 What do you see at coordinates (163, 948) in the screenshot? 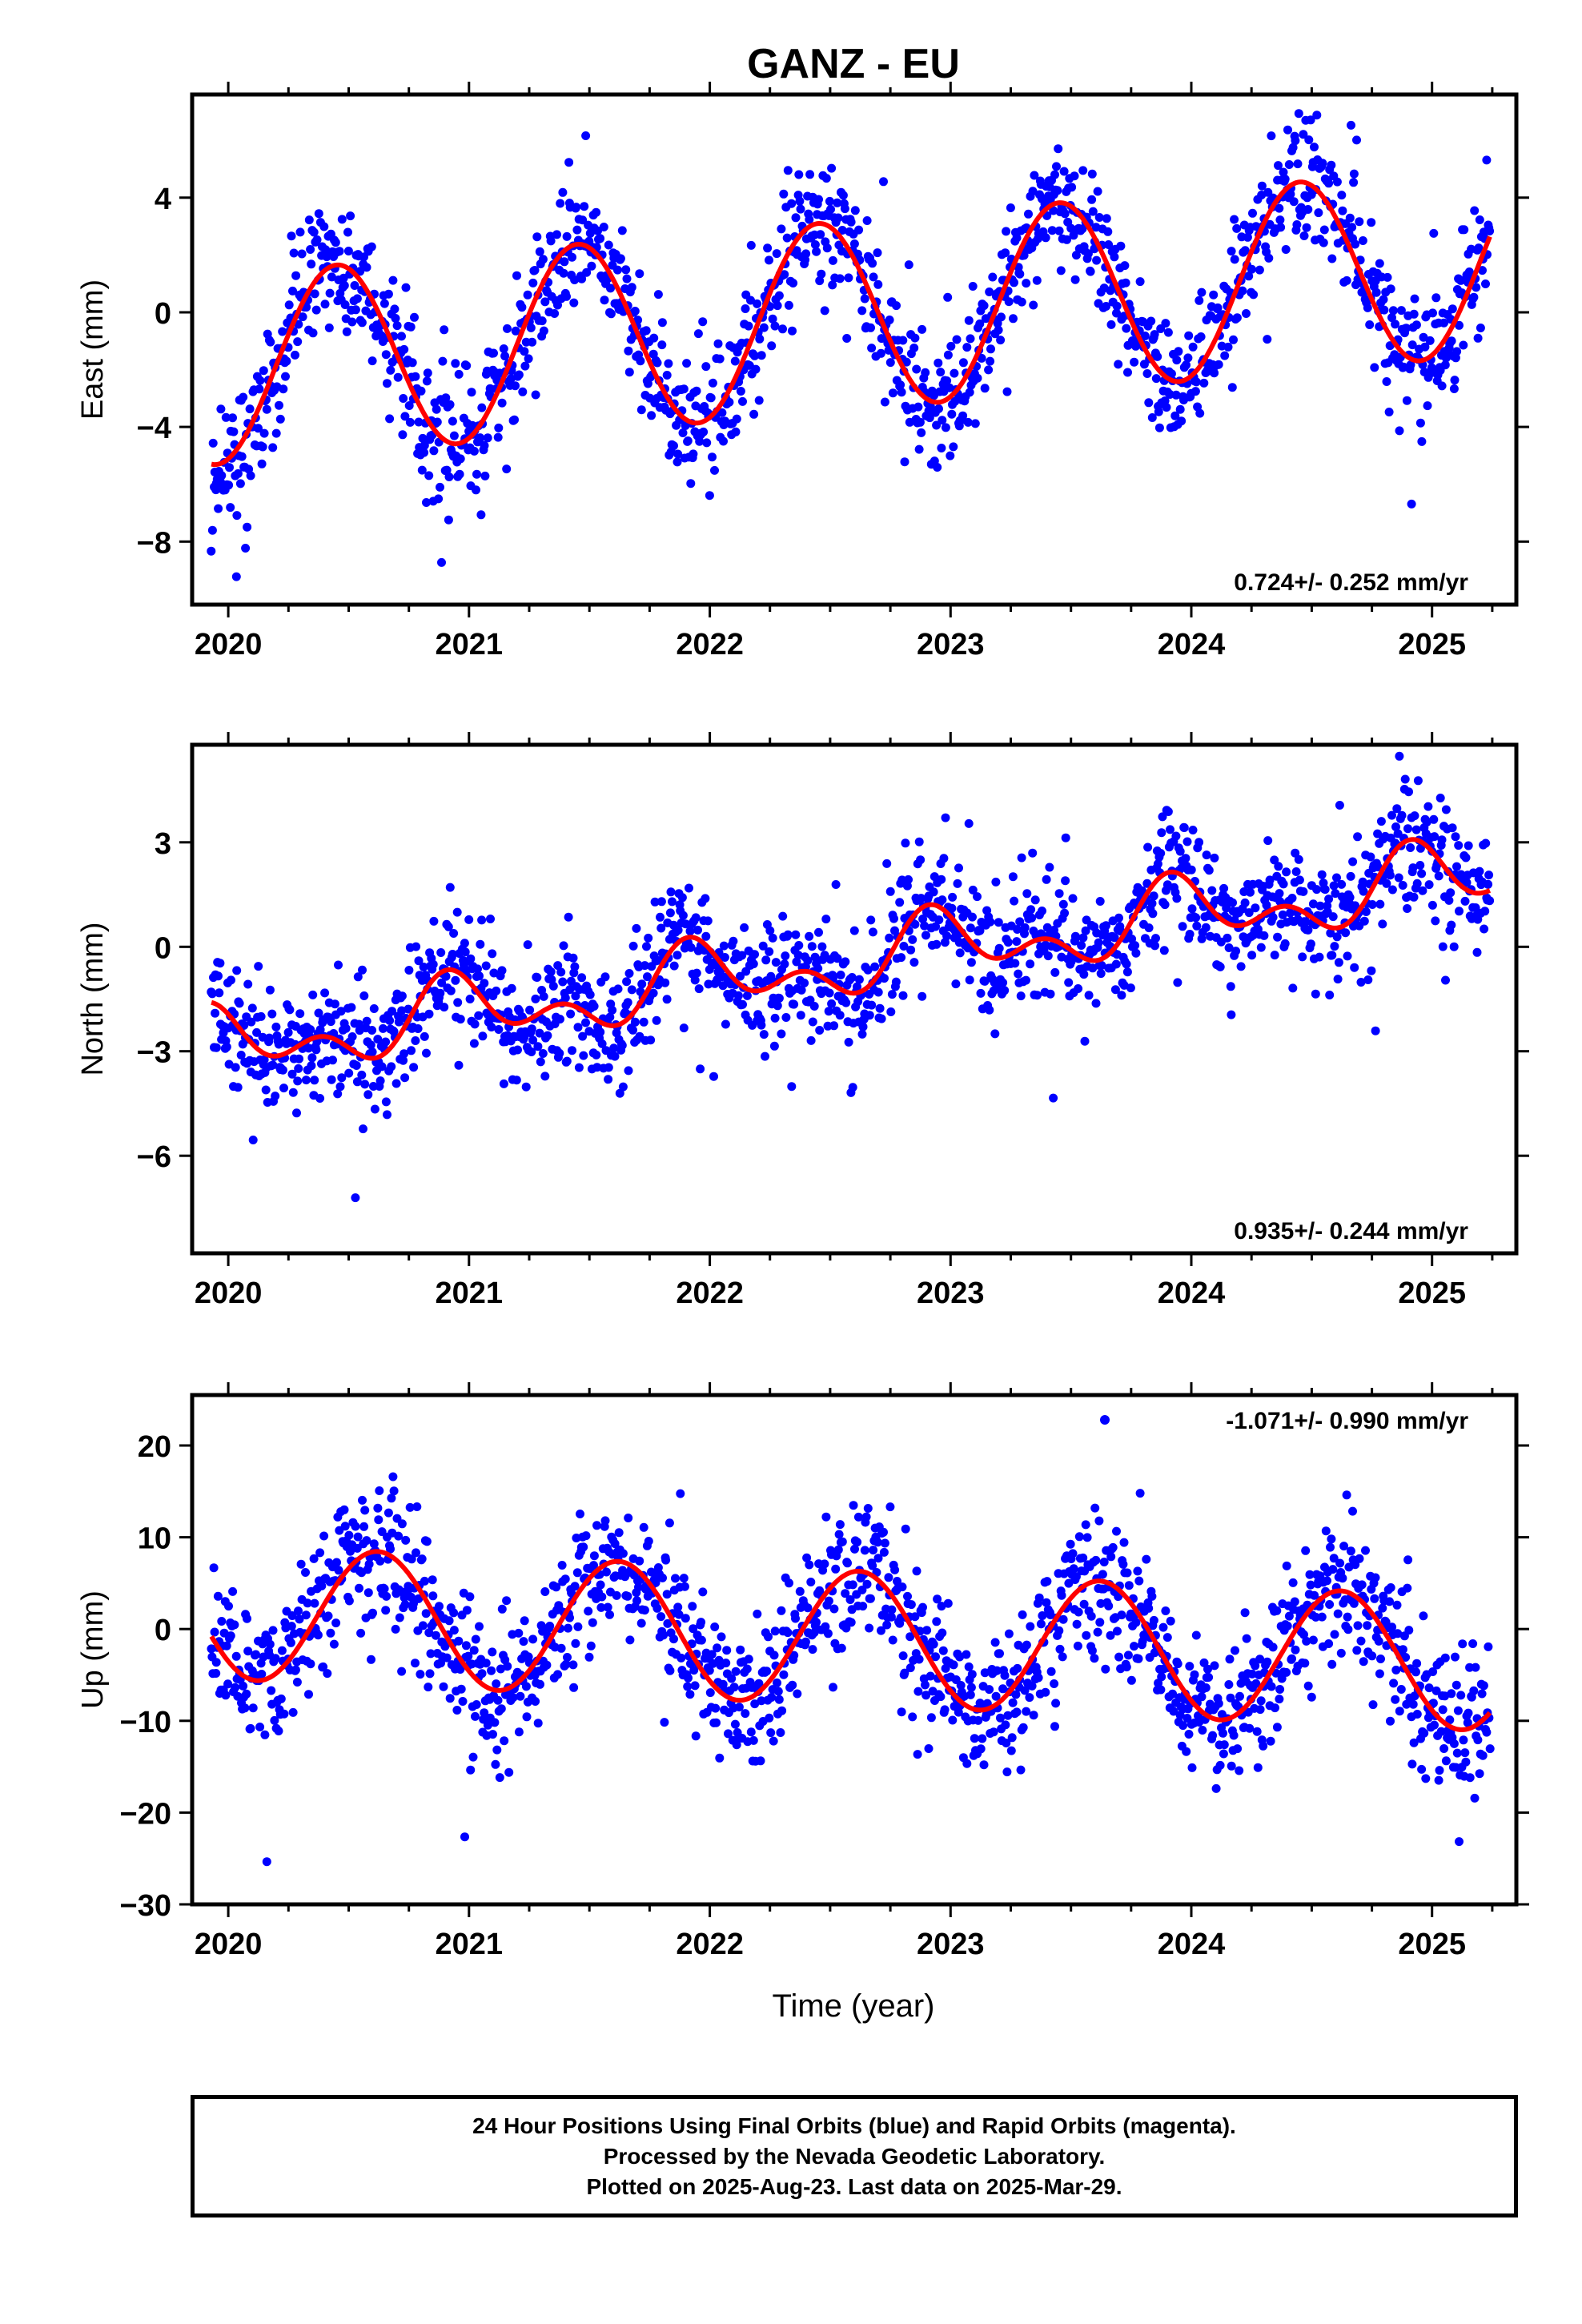
I see `y-tick-label: 0` at bounding box center [163, 948].